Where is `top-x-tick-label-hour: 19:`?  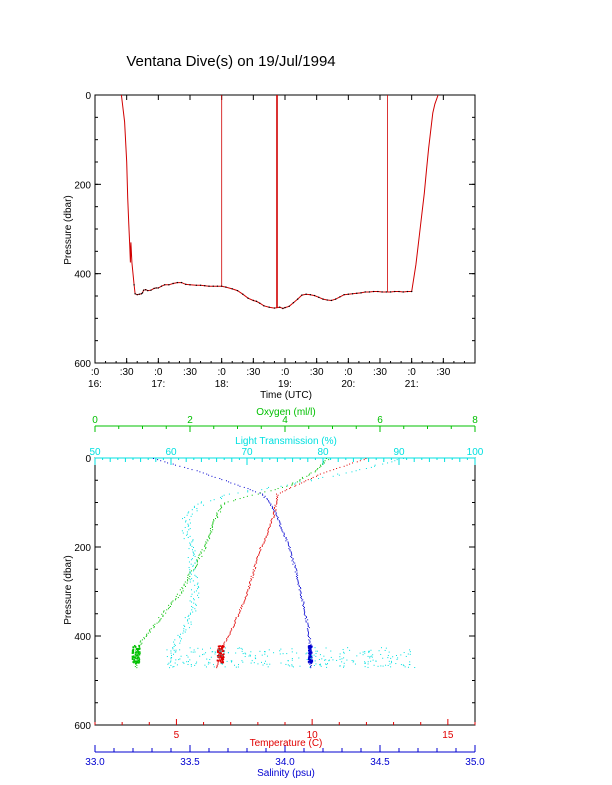
top-x-tick-label-hour: 19: is located at coordinates (285, 384).